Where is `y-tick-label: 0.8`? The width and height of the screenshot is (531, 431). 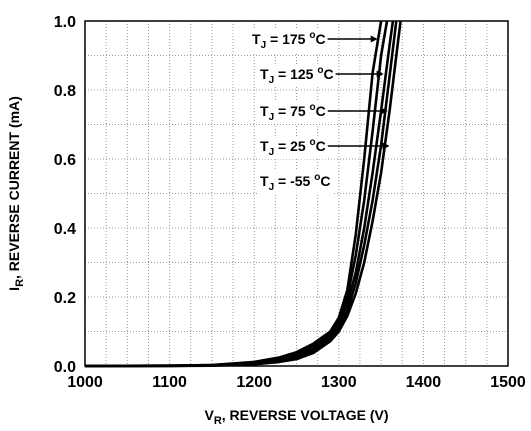
y-tick-label: 0.8 is located at coordinates (65, 91).